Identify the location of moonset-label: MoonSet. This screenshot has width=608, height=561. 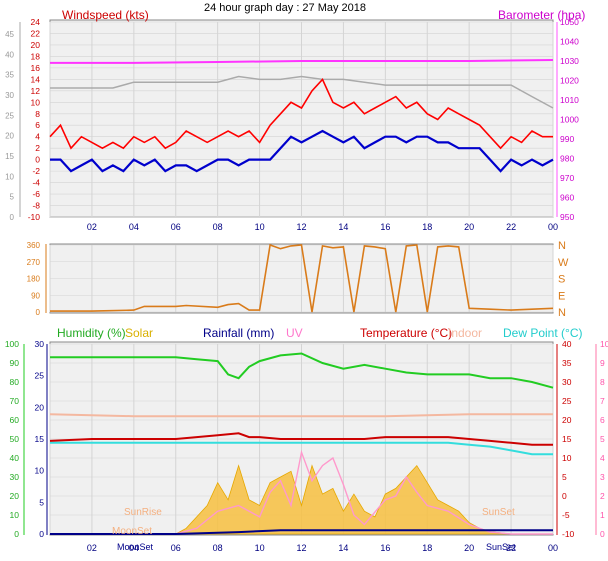
(132, 531).